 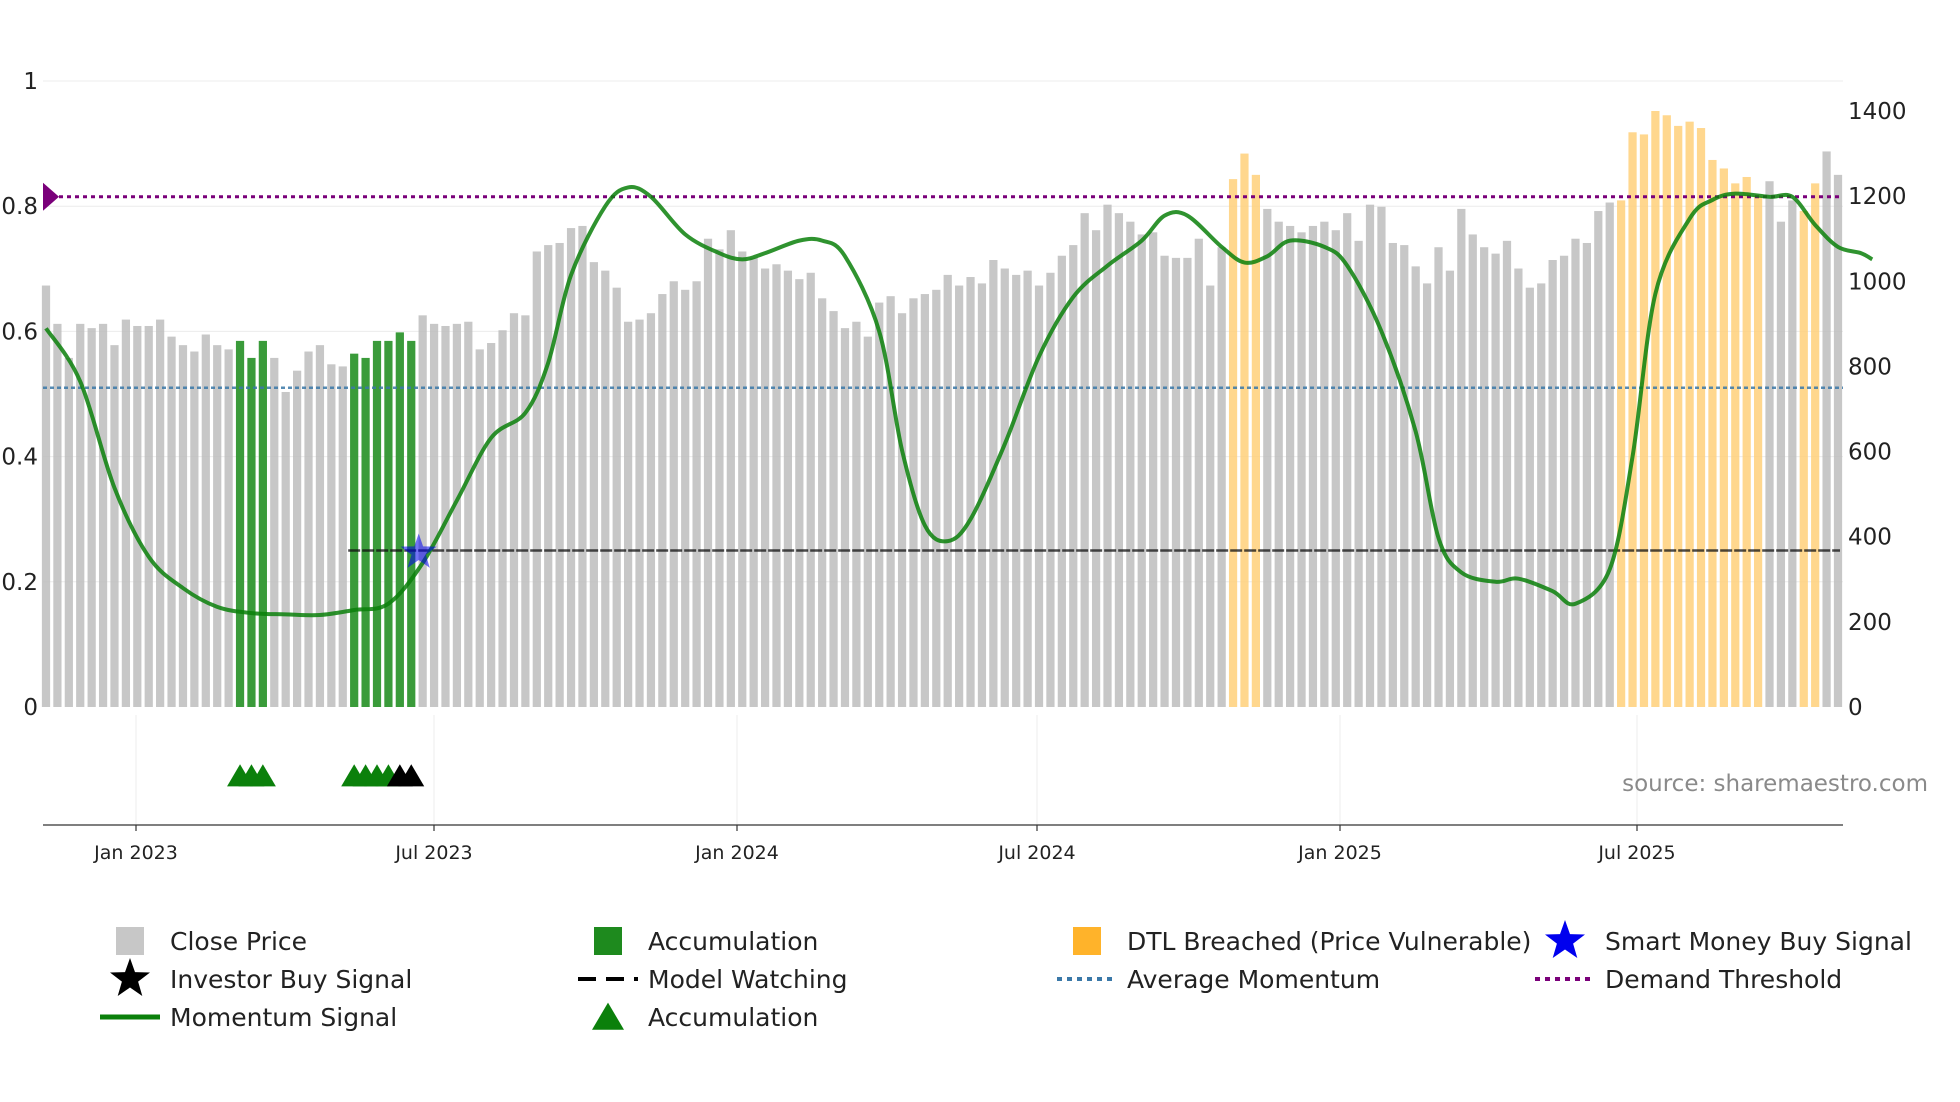 I want to click on left-axis-tick-label: 0.8, so click(x=19, y=207).